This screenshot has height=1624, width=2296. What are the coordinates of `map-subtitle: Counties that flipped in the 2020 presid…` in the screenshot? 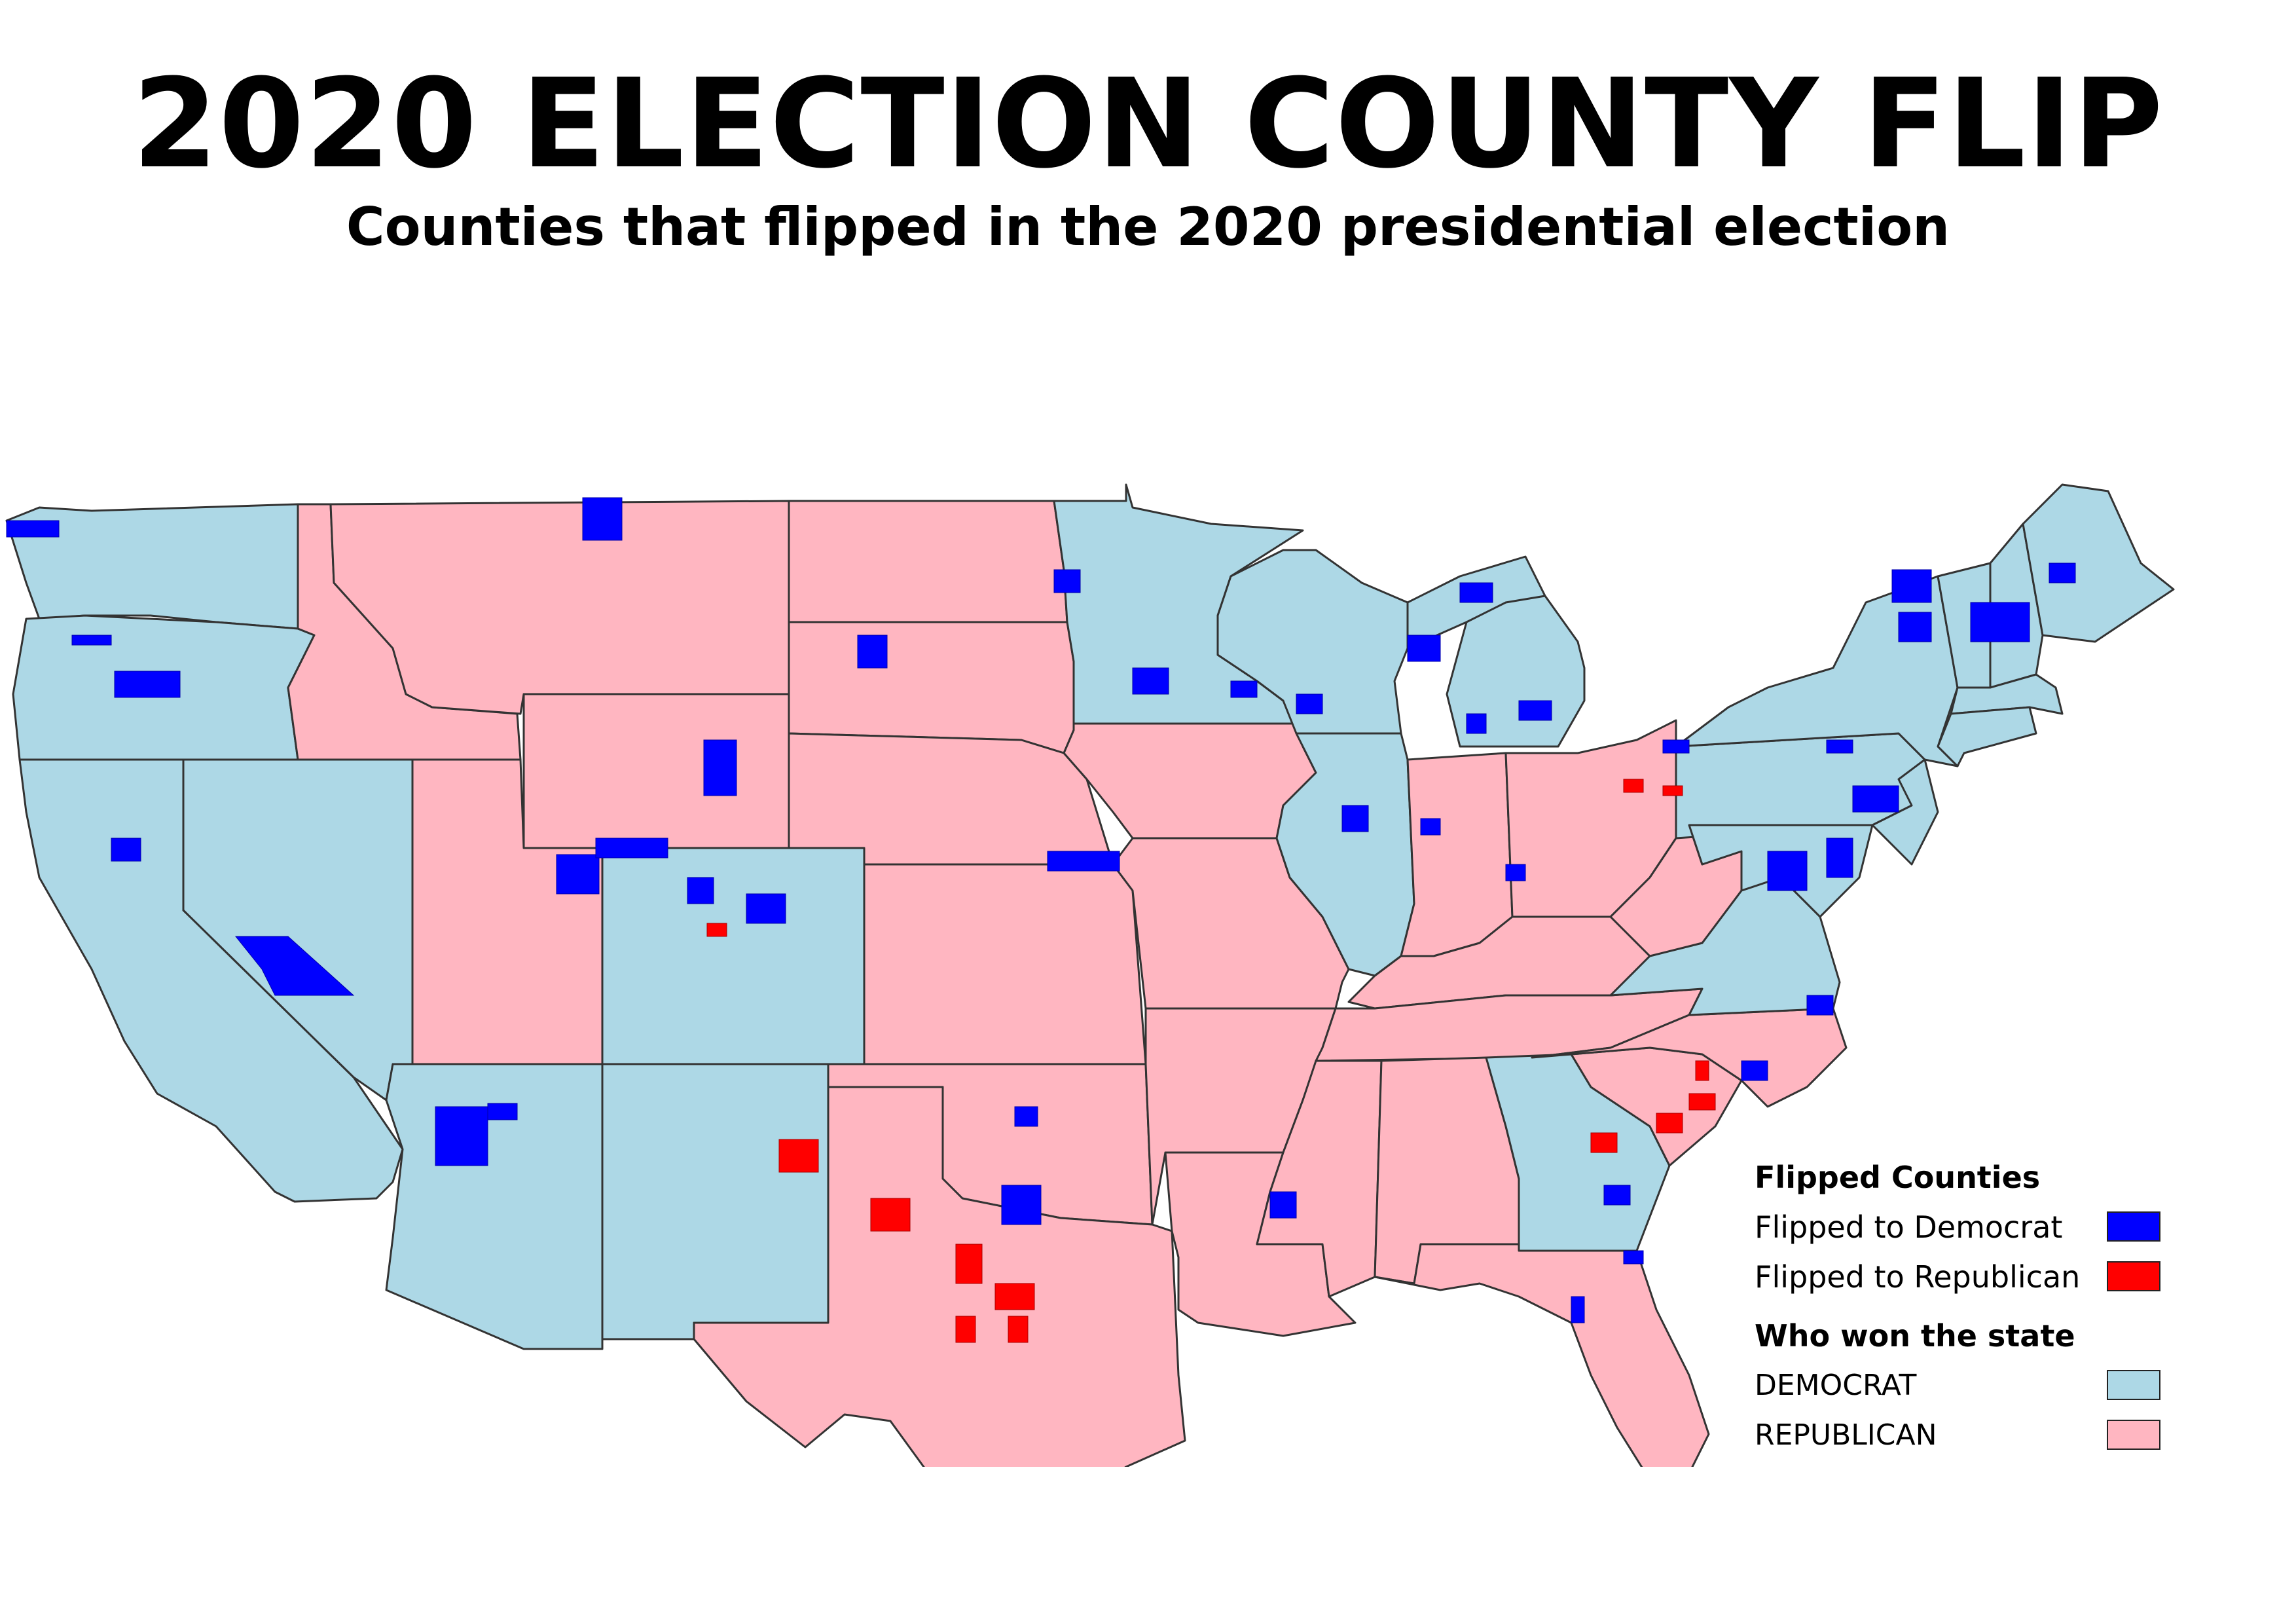 It's located at (1148, 226).